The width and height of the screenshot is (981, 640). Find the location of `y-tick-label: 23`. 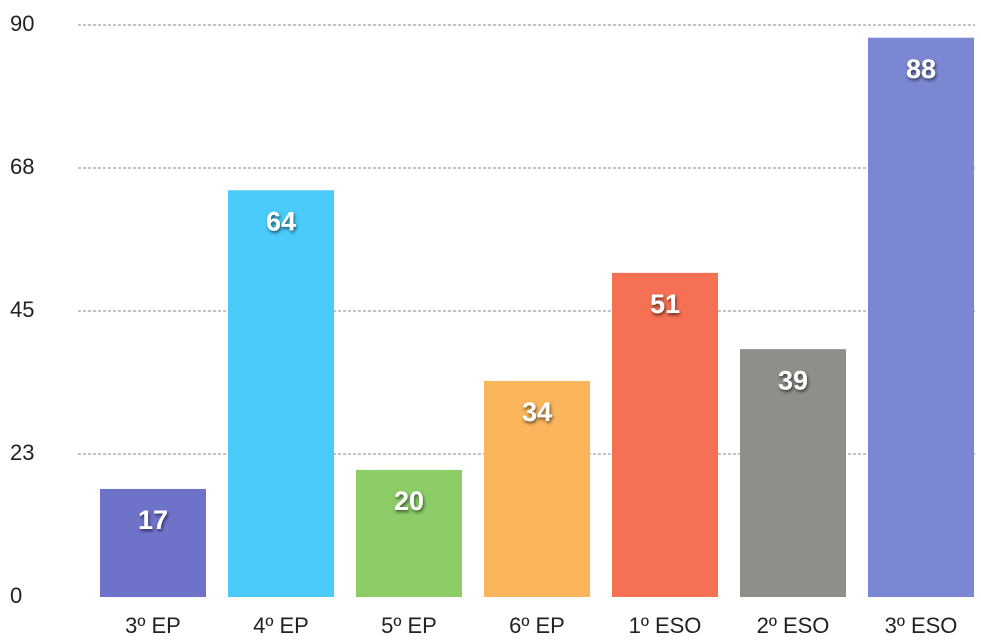

y-tick-label: 23 is located at coordinates (22, 452).